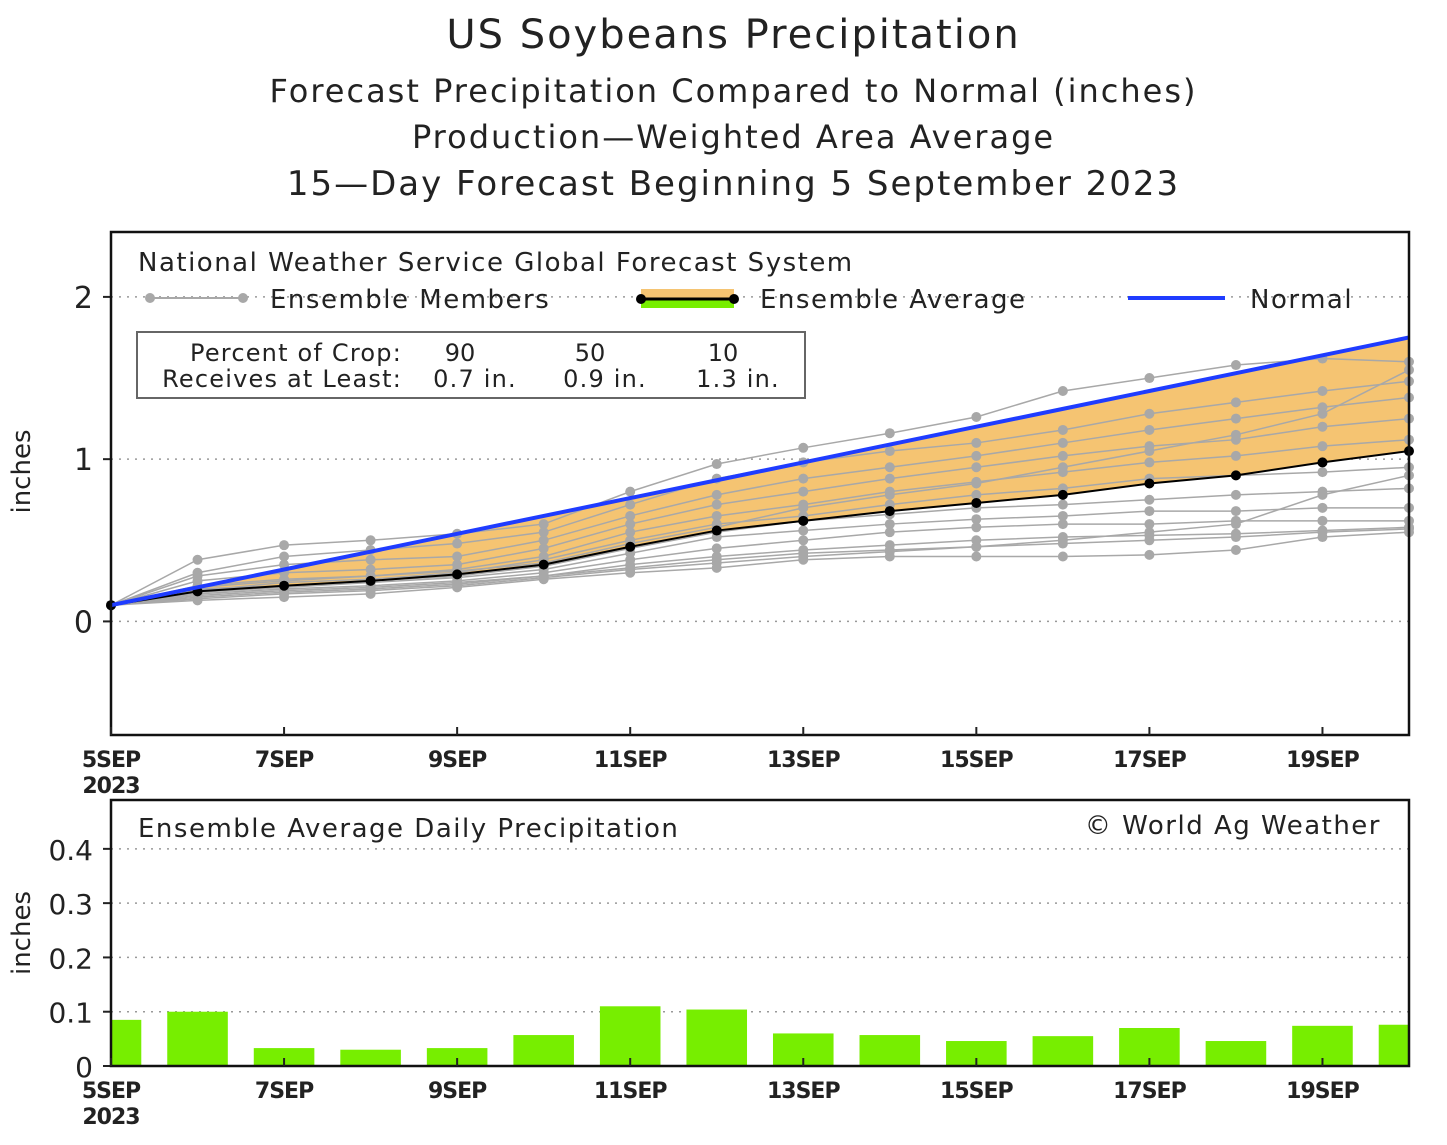 The image size is (1447, 1145). I want to click on bottom-chart-title: Ensemble Average Daily Precipitation, so click(408, 829).